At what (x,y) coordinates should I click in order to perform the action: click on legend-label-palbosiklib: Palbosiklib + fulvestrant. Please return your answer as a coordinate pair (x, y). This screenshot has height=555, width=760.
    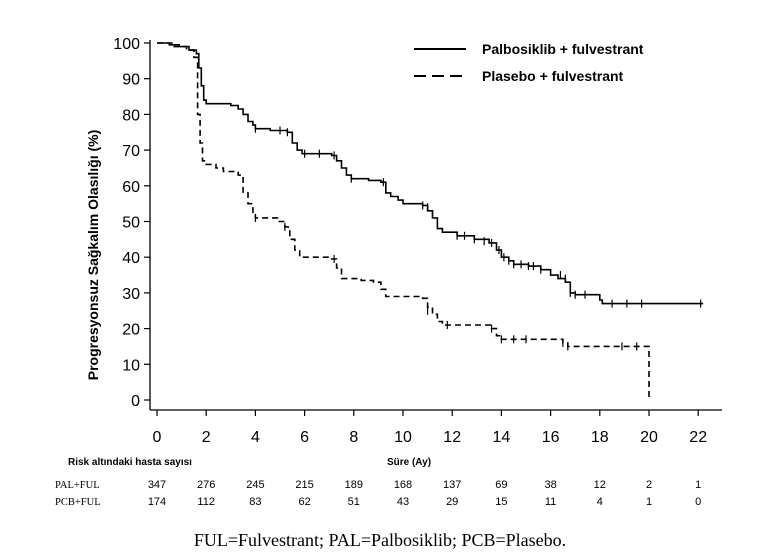
    Looking at the image, I should click on (563, 49).